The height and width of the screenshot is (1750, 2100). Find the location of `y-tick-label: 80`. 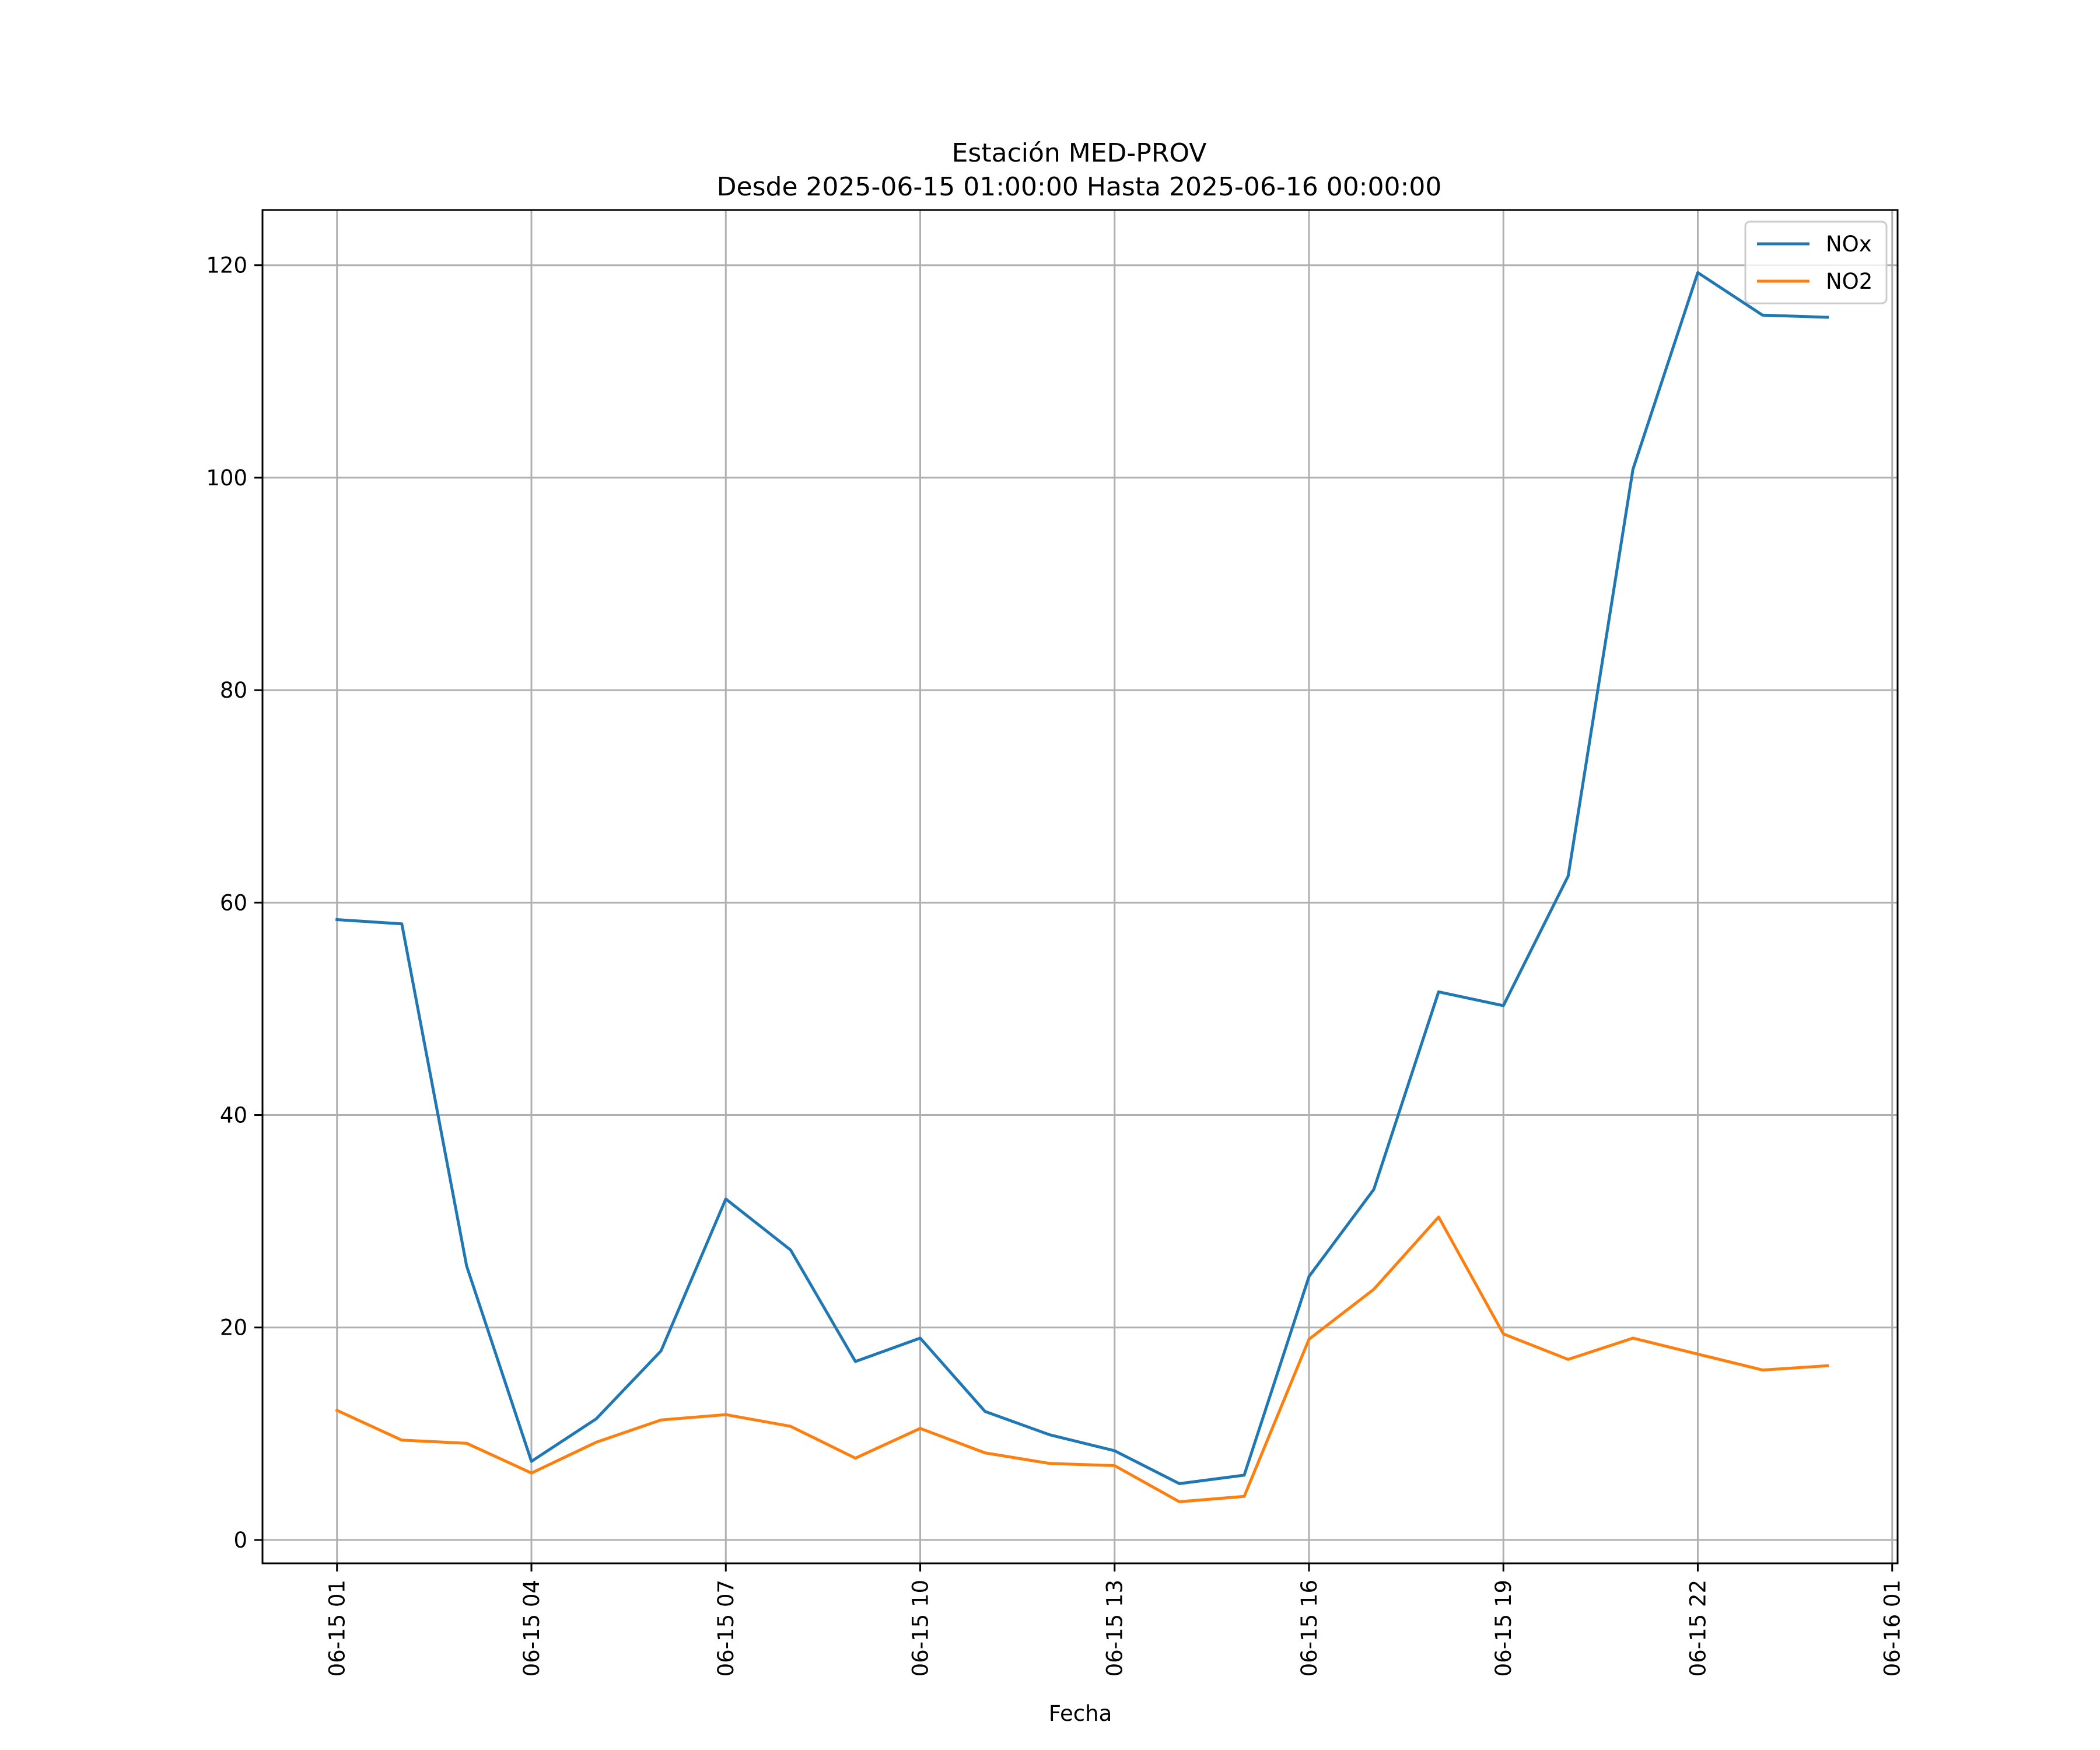

y-tick-label: 80 is located at coordinates (233, 690).